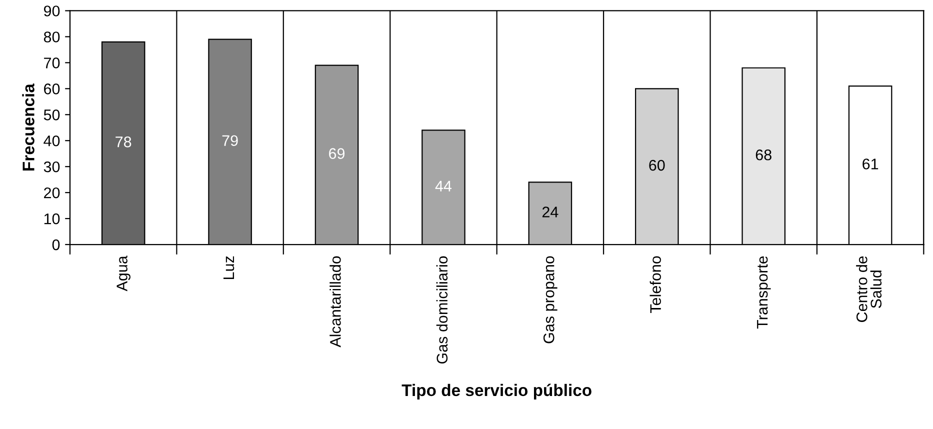  Describe the element at coordinates (870, 164) in the screenshot. I see `data-label: 61` at that location.